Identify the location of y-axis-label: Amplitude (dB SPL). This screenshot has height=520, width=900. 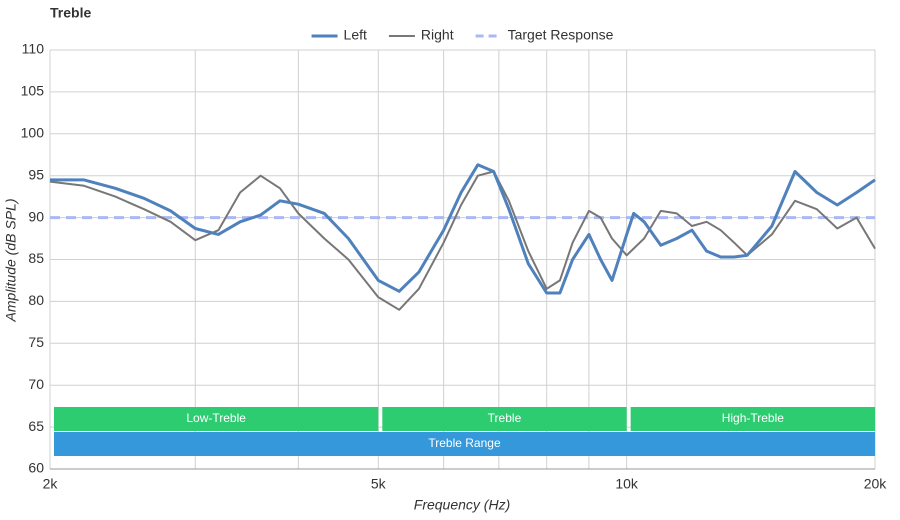
(11, 261).